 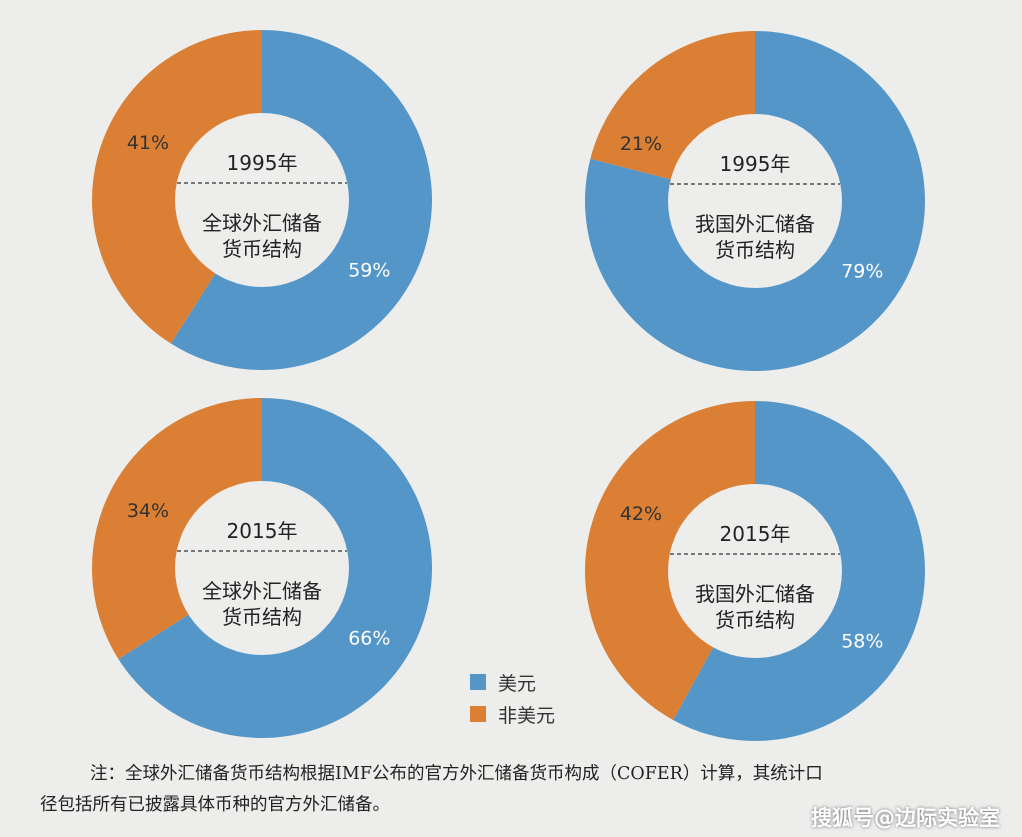 What do you see at coordinates (862, 272) in the screenshot?
I see `label-usd-percent: 79%` at bounding box center [862, 272].